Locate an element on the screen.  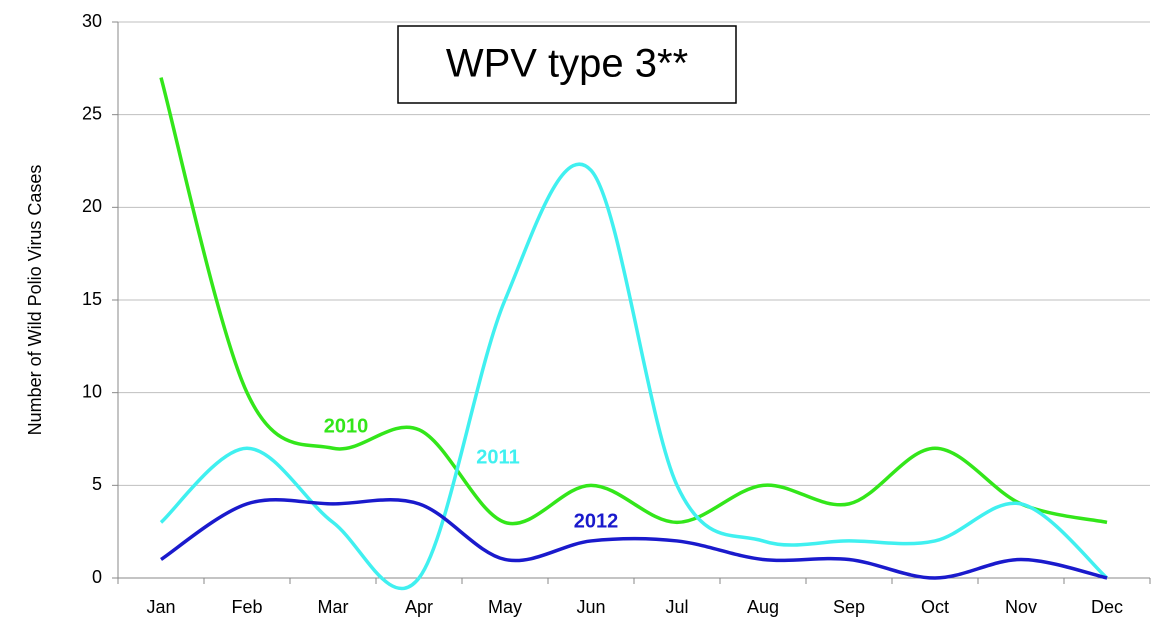
y-tick-label: 25 is located at coordinates (92, 113).